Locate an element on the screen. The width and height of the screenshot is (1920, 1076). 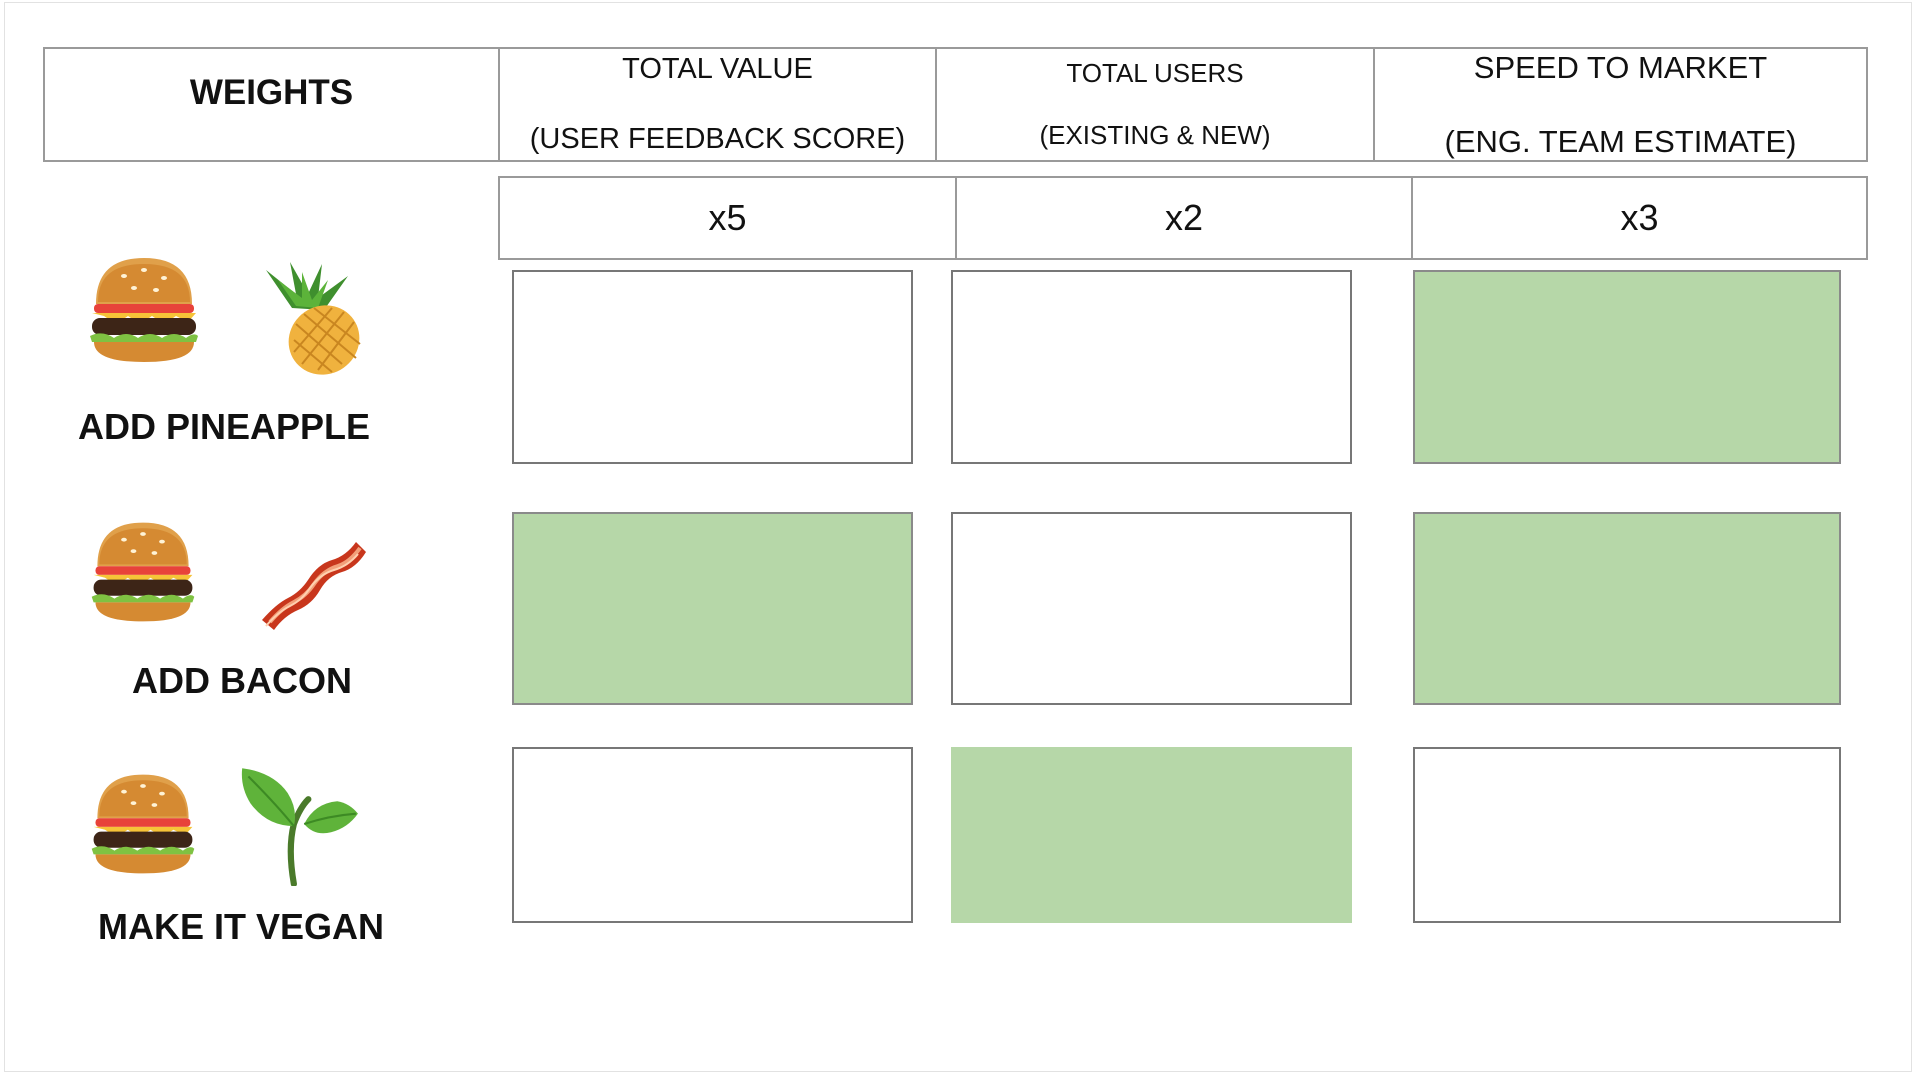
column-header-line1: SPEED TO MARKET is located at coordinates (1620, 67).